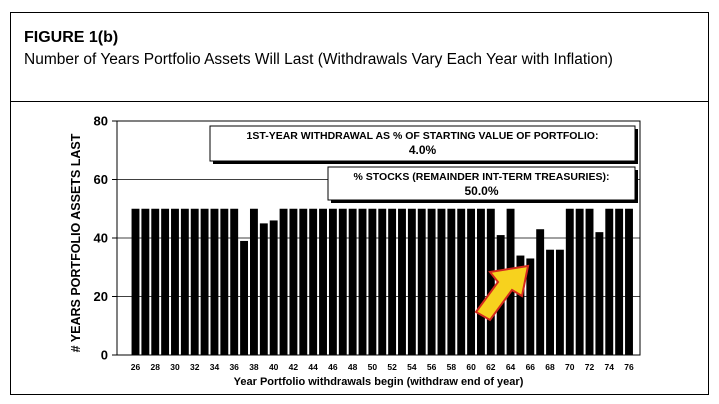 The width and height of the screenshot is (719, 404). Describe the element at coordinates (333, 367) in the screenshot. I see `x-tick-label: 46` at that location.